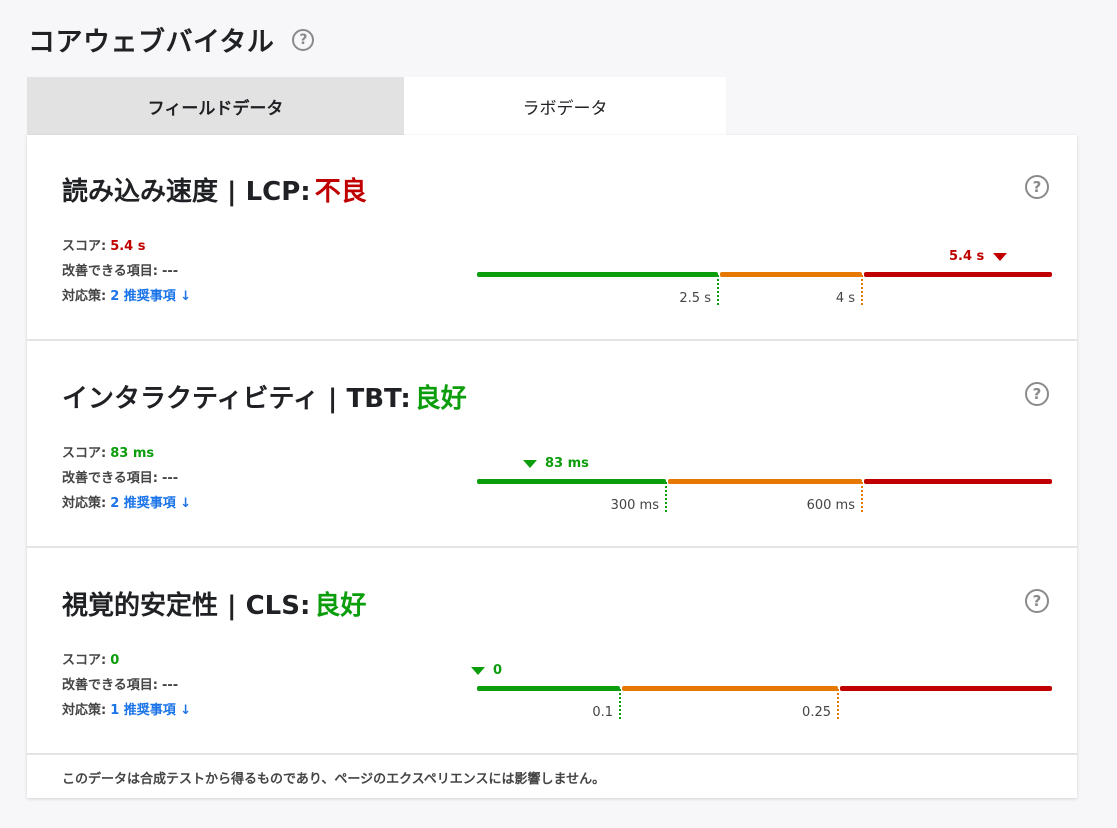 This screenshot has height=828, width=1117. I want to click on threshold-label: 600 ms, so click(830, 505).